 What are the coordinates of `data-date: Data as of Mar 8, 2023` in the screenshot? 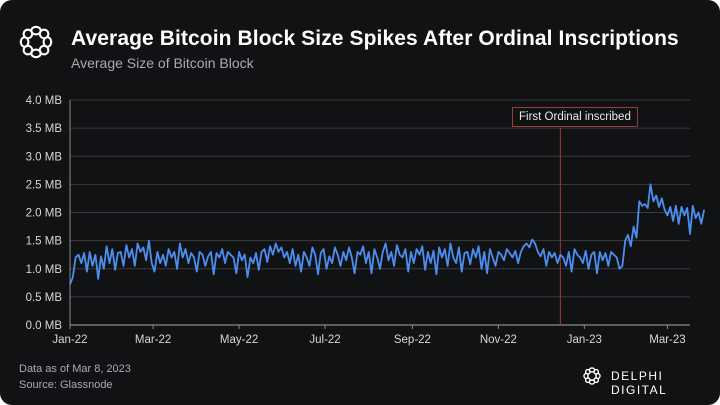 It's located at (75, 369).